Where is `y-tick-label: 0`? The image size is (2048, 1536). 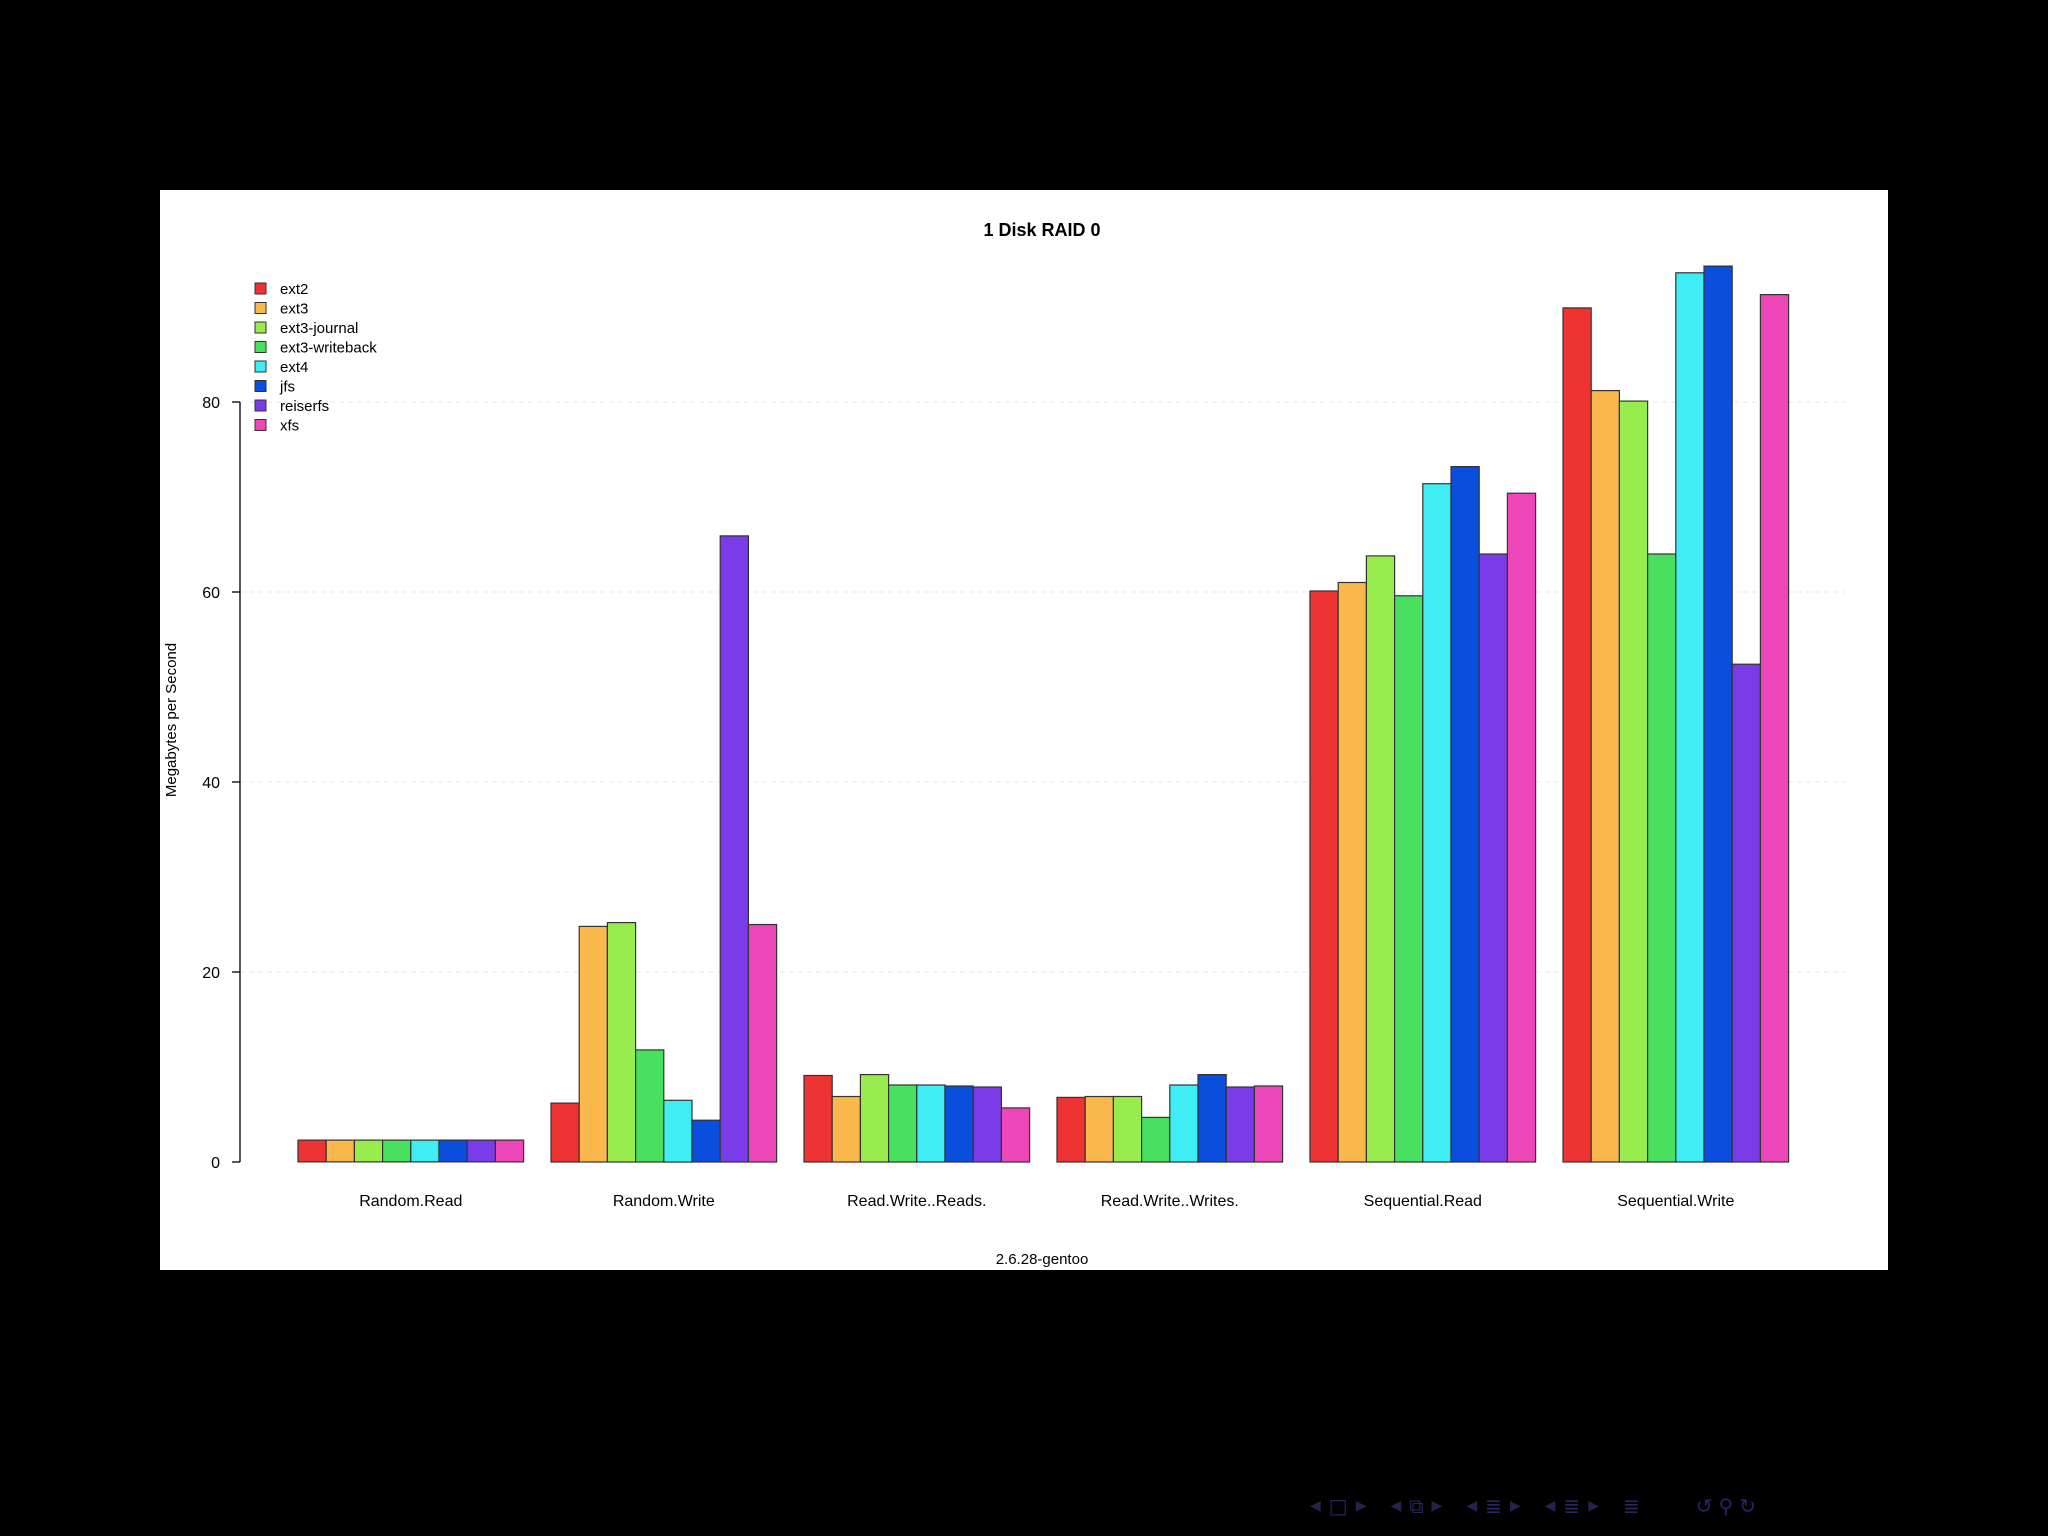
y-tick-label: 0 is located at coordinates (215, 1163).